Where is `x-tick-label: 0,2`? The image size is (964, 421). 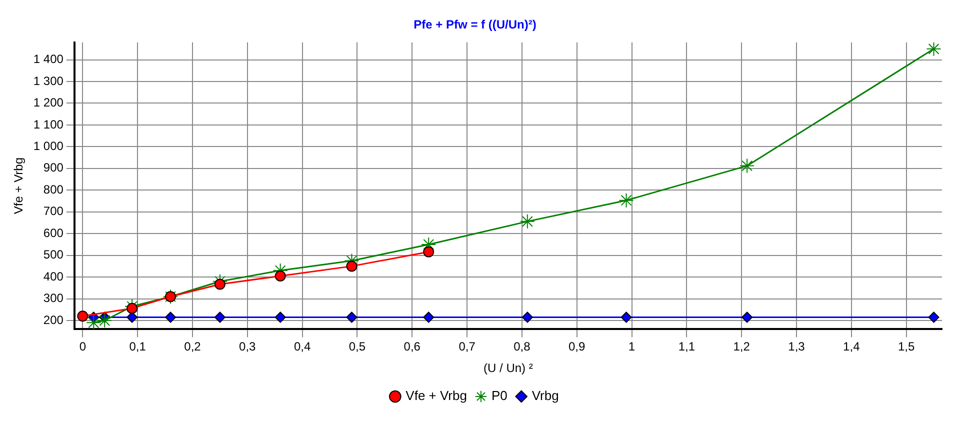 x-tick-label: 0,2 is located at coordinates (193, 347).